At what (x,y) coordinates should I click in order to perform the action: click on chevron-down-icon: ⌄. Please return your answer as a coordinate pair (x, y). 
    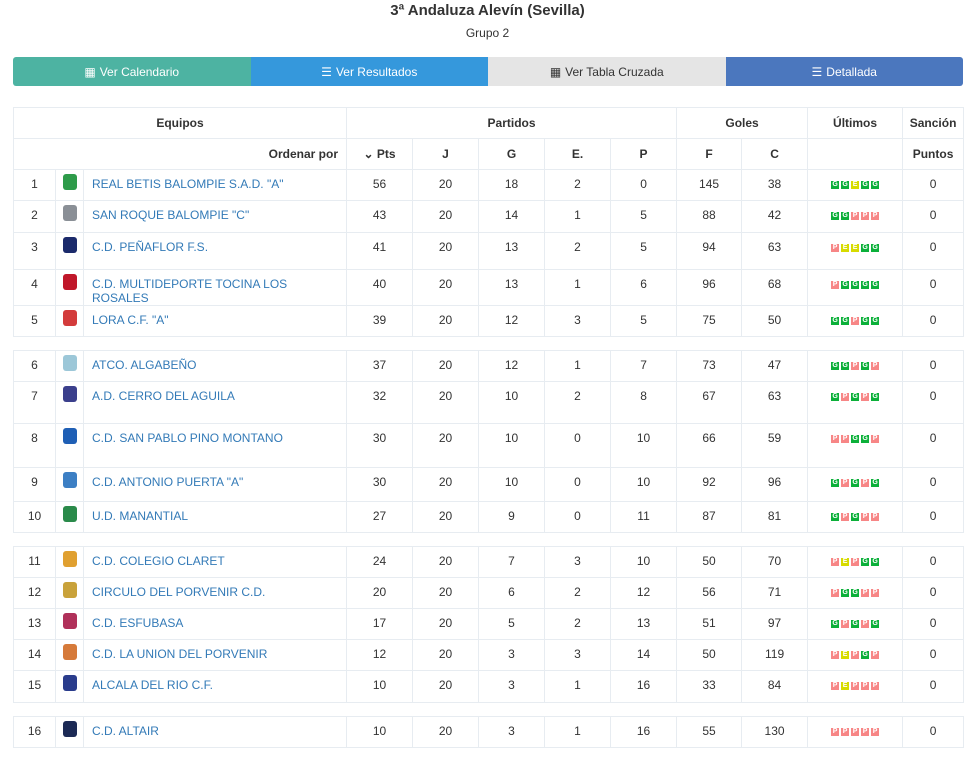
    Looking at the image, I should click on (368, 154).